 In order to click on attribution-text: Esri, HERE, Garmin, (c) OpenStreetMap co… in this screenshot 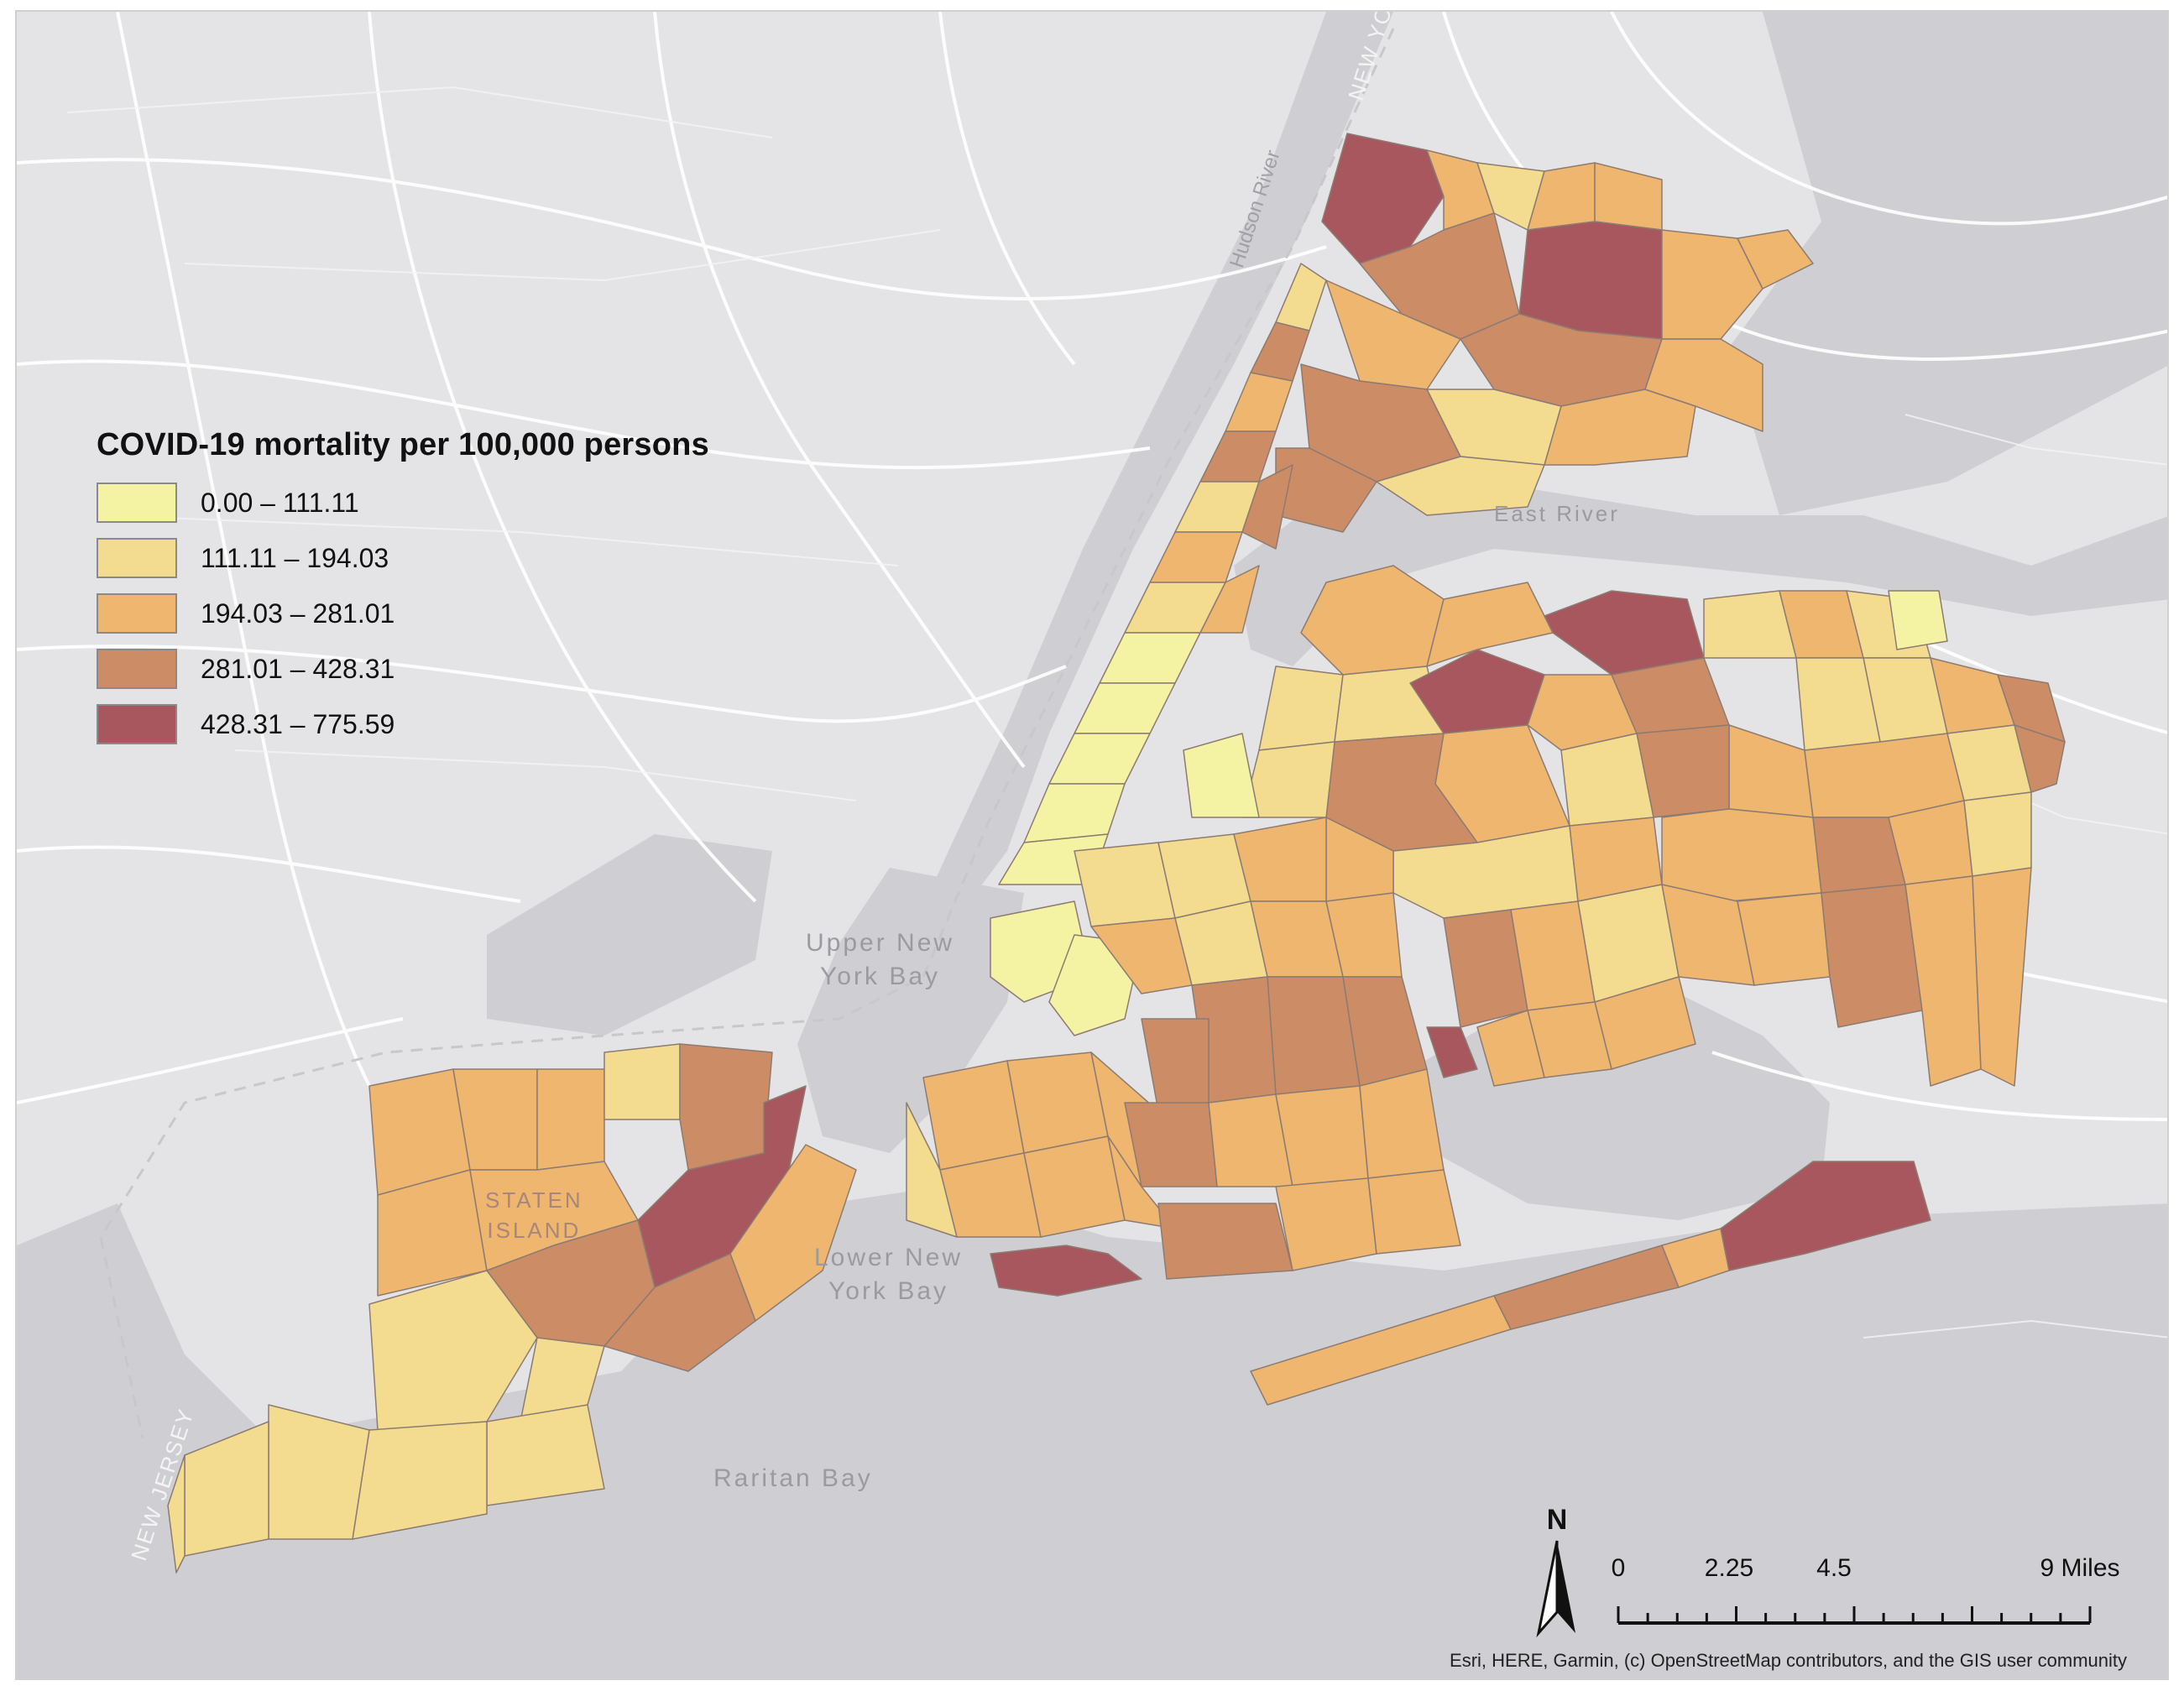, I will do `click(1789, 1660)`.